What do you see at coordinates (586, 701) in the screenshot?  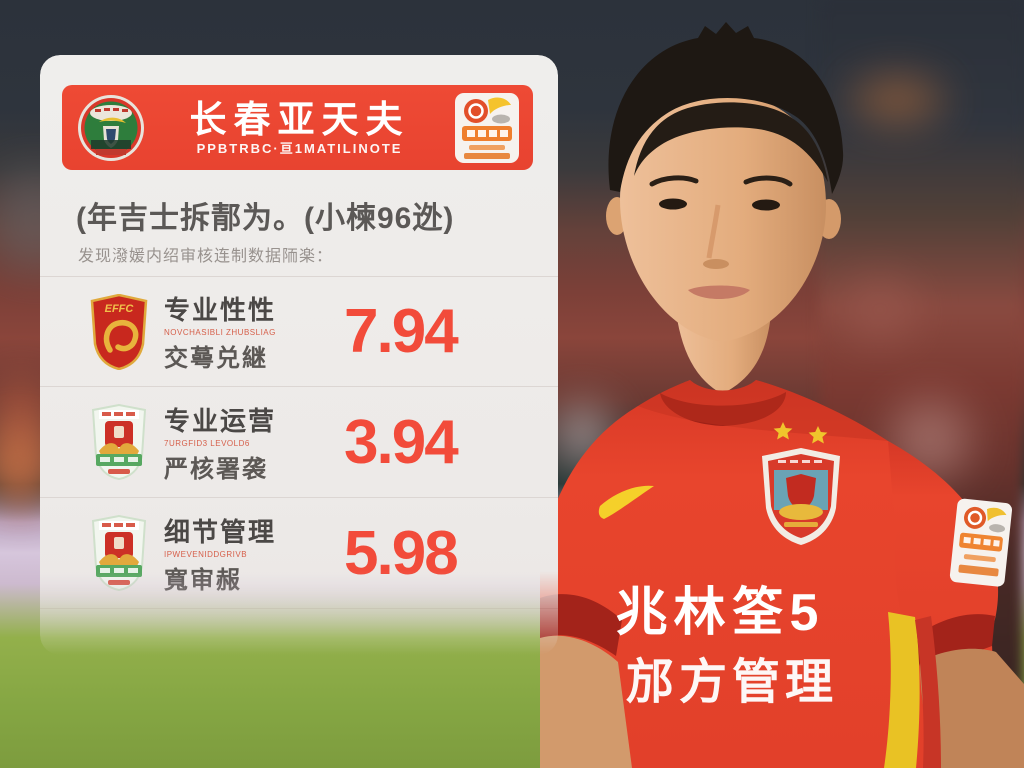 I see `left-forearm` at bounding box center [586, 701].